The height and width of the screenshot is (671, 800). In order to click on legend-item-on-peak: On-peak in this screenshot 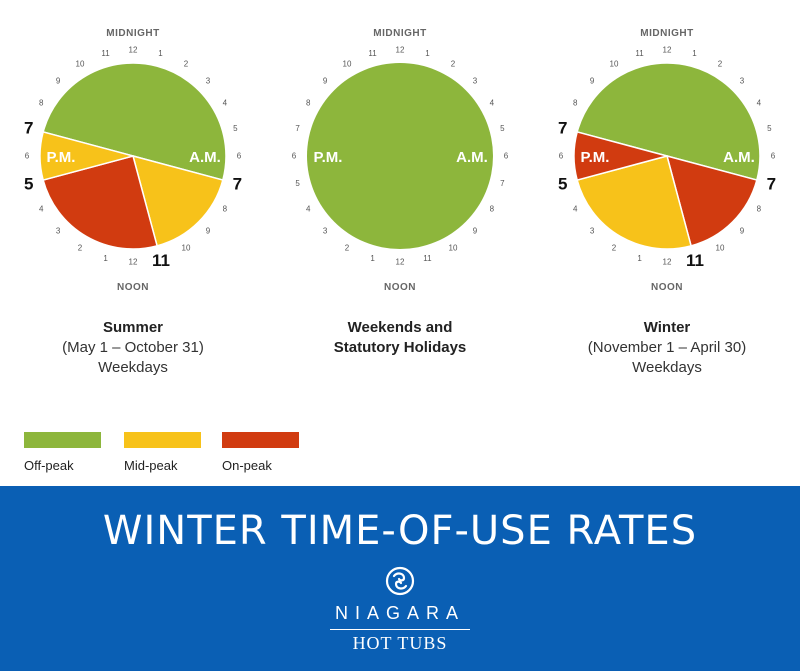, I will do `click(262, 452)`.